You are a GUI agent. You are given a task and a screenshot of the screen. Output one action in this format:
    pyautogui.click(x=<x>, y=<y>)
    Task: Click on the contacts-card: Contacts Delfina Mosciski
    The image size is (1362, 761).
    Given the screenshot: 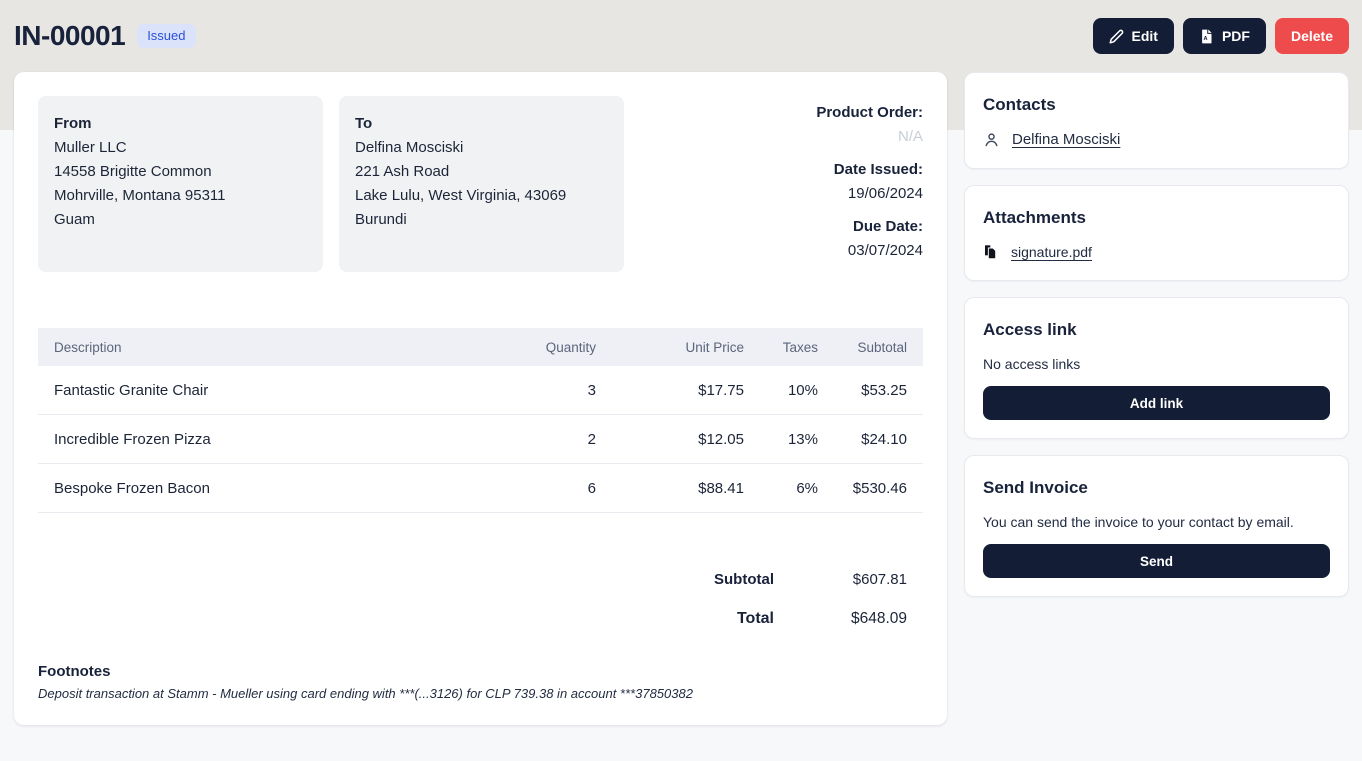 What is the action you would take?
    pyautogui.click(x=1156, y=120)
    